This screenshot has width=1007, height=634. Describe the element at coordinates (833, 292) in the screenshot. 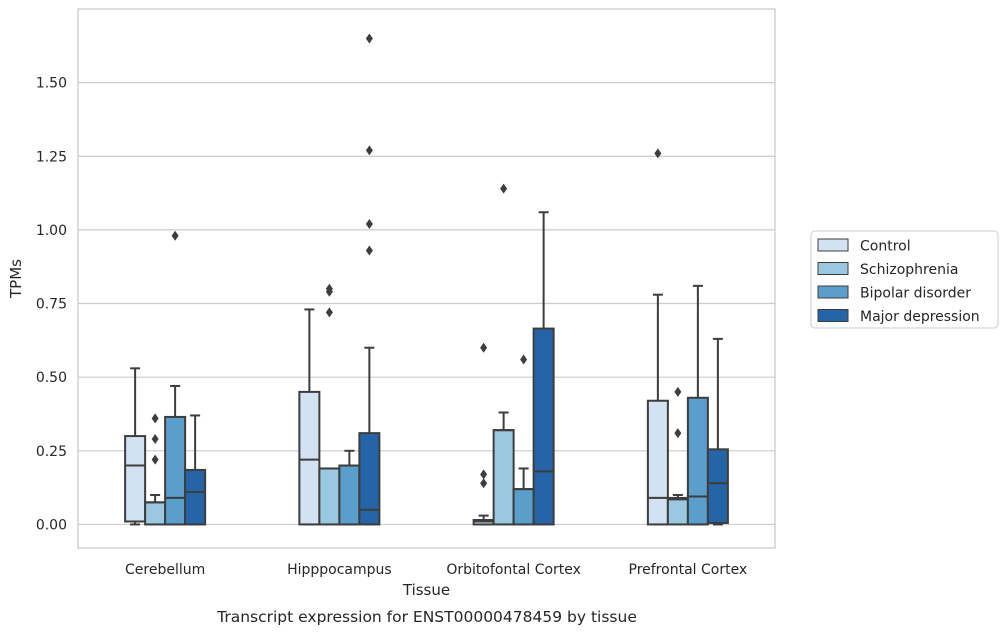

I see `legend-swatch-bipolar-disorder` at that location.